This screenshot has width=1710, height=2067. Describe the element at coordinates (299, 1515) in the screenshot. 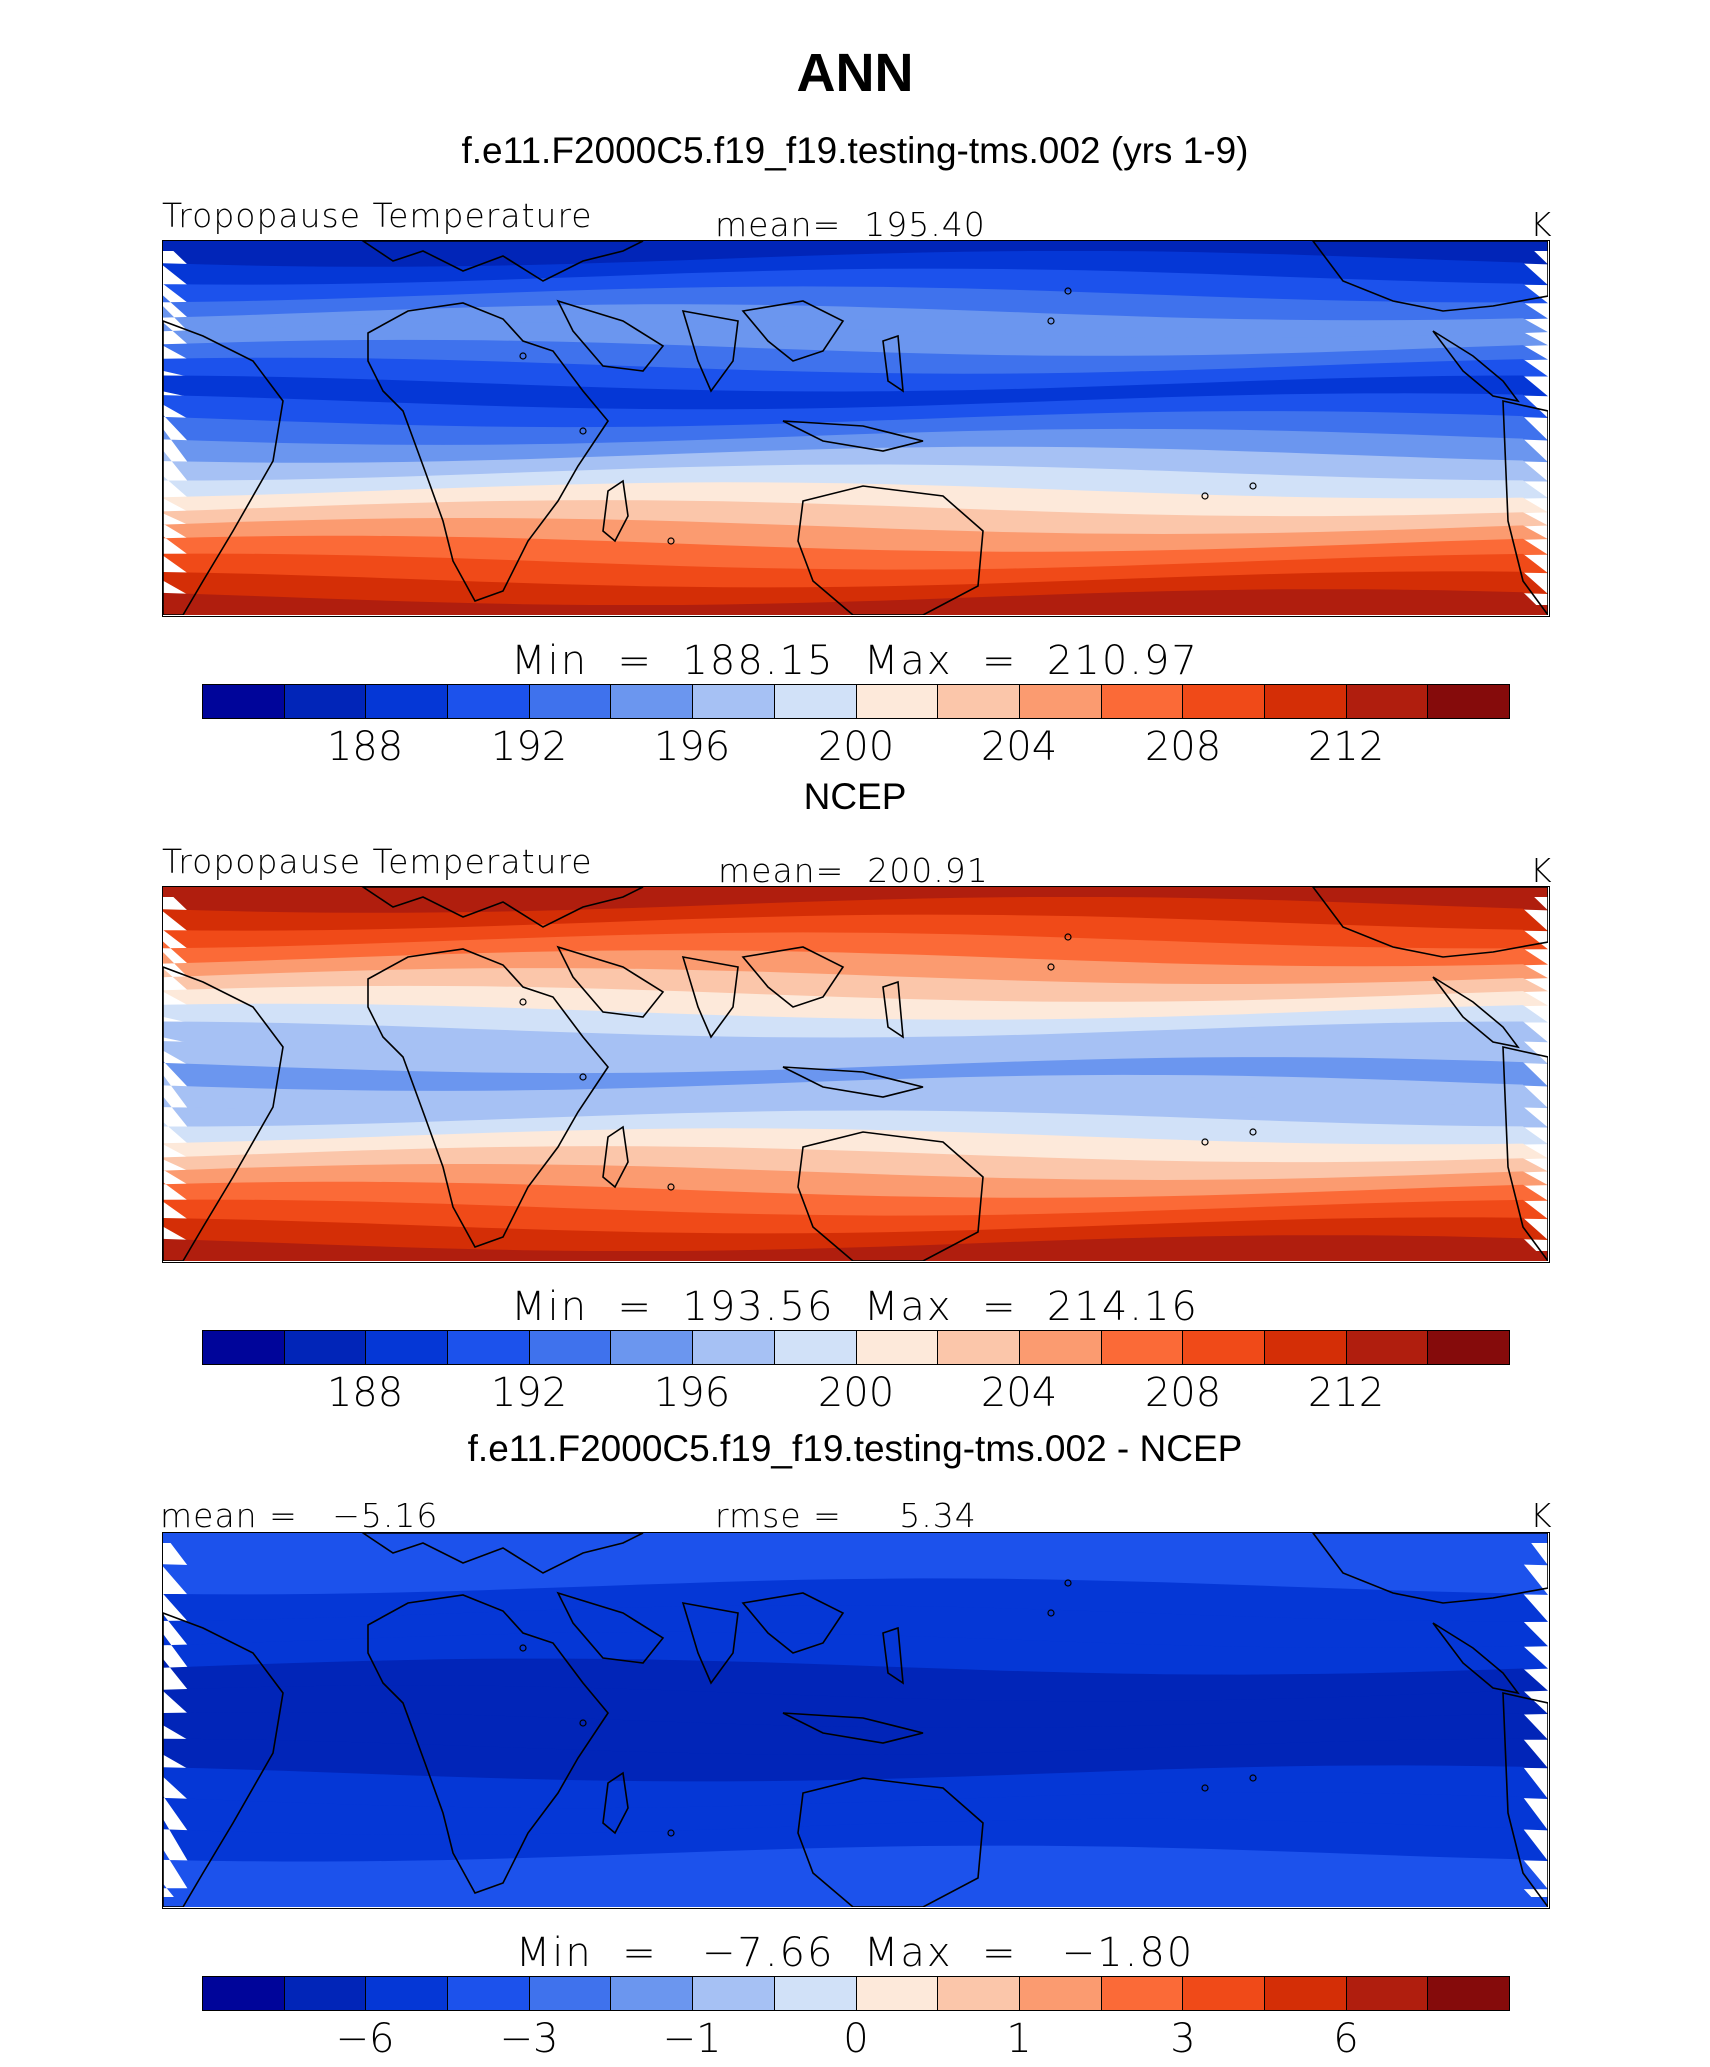

I see `panel-3-mean-label: mean = −5.16` at that location.